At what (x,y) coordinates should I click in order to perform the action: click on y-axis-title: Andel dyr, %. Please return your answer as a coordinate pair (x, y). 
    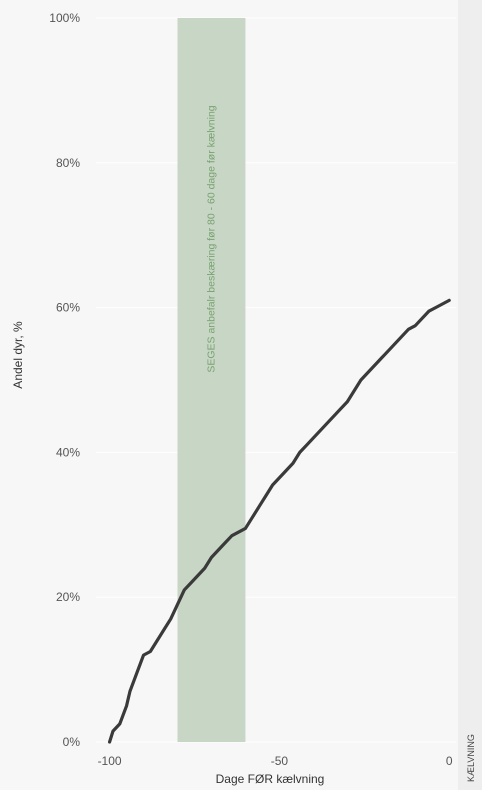
    Looking at the image, I should click on (18, 355).